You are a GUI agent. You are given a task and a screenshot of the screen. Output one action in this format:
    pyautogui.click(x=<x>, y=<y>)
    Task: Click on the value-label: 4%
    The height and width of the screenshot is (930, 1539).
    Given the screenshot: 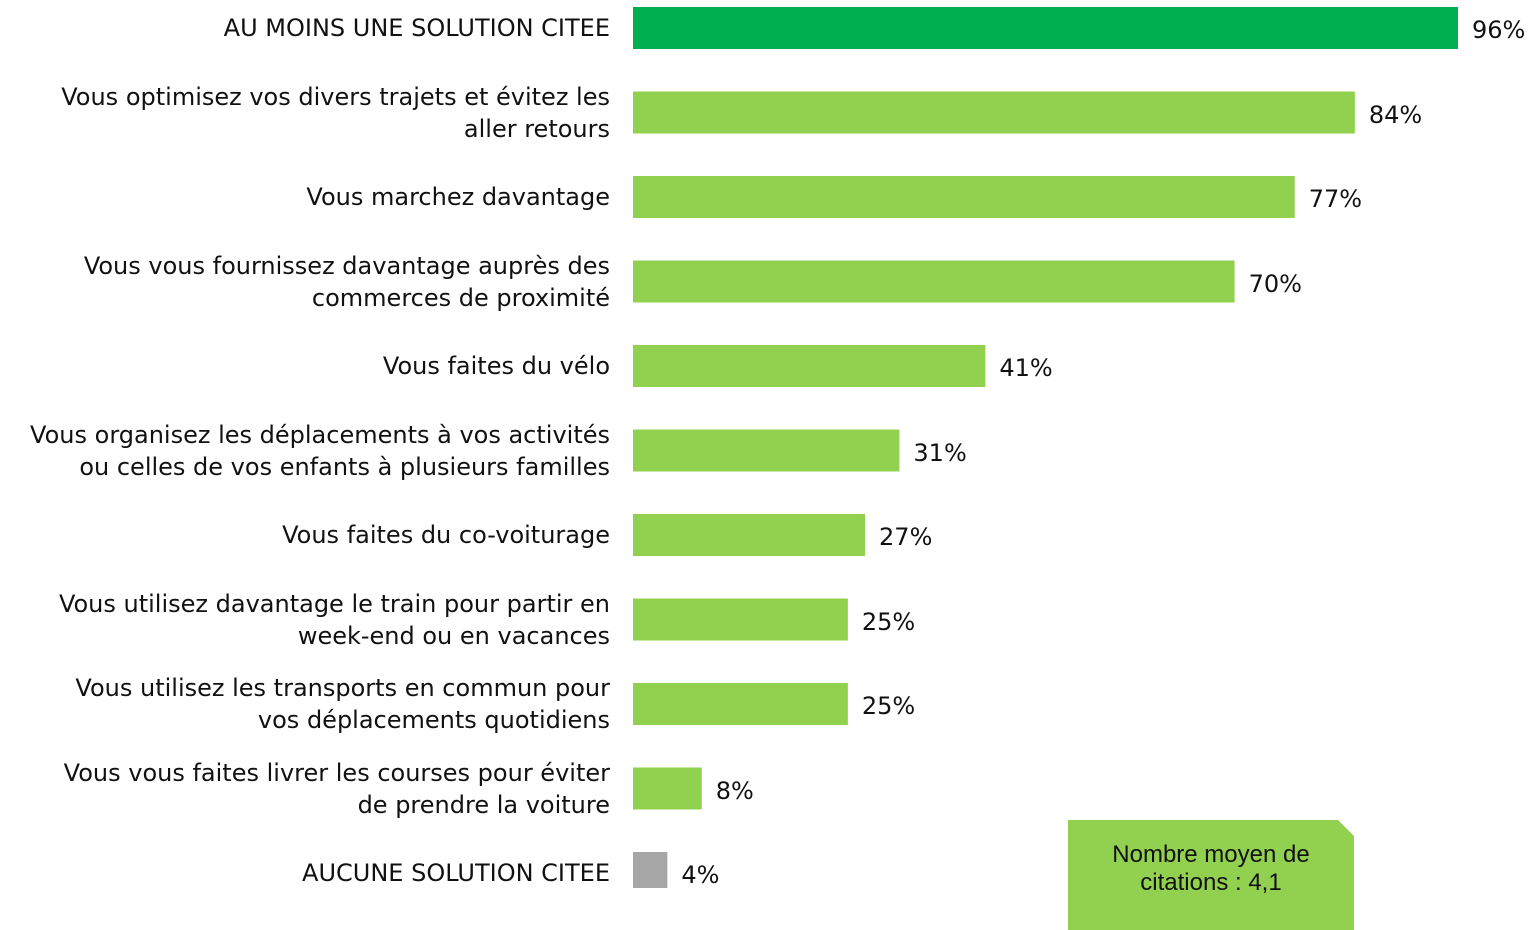 What is the action you would take?
    pyautogui.click(x=700, y=875)
    